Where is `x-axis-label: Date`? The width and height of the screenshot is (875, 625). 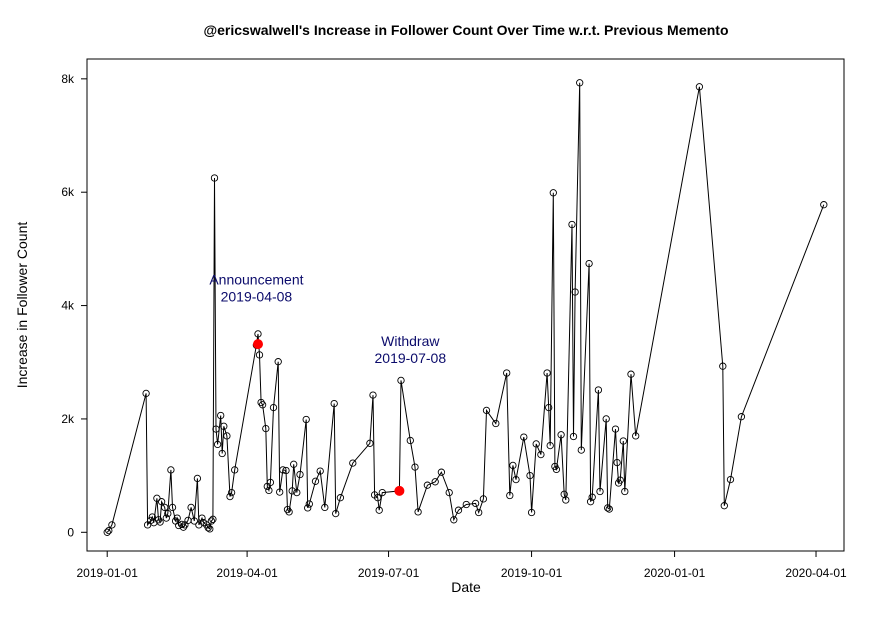 x-axis-label: Date is located at coordinates (466, 587).